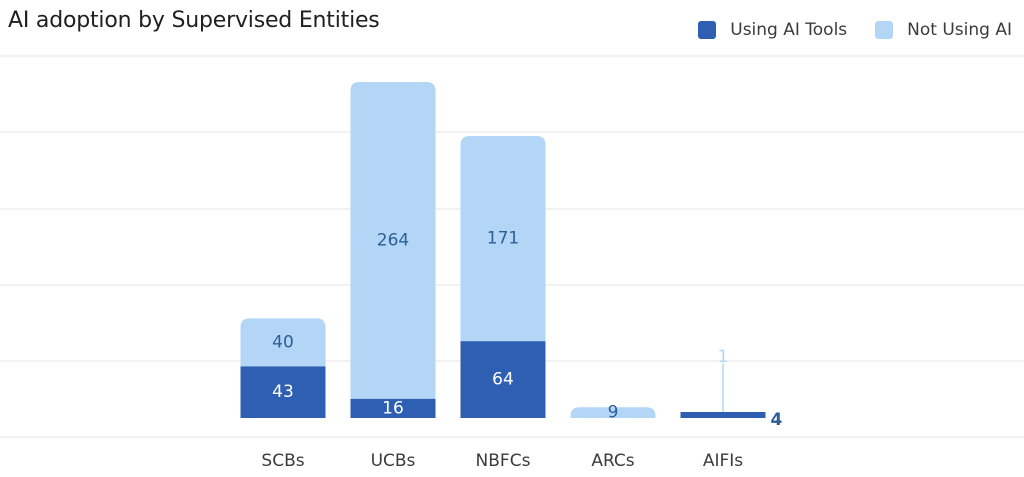 The height and width of the screenshot is (477, 1024). Describe the element at coordinates (723, 461) in the screenshot. I see `x-tick-label: AIFIs` at that location.